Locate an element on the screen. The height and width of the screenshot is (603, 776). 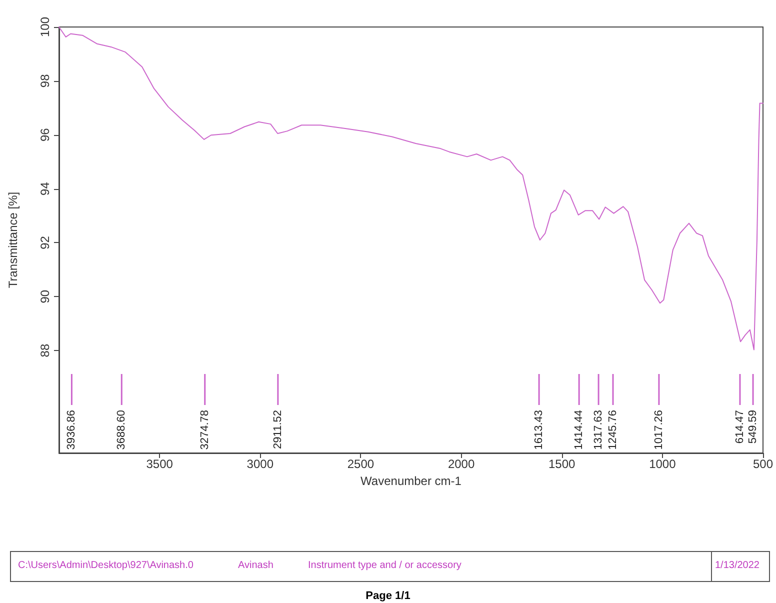
y-tick-label: 90 is located at coordinates (45, 297).